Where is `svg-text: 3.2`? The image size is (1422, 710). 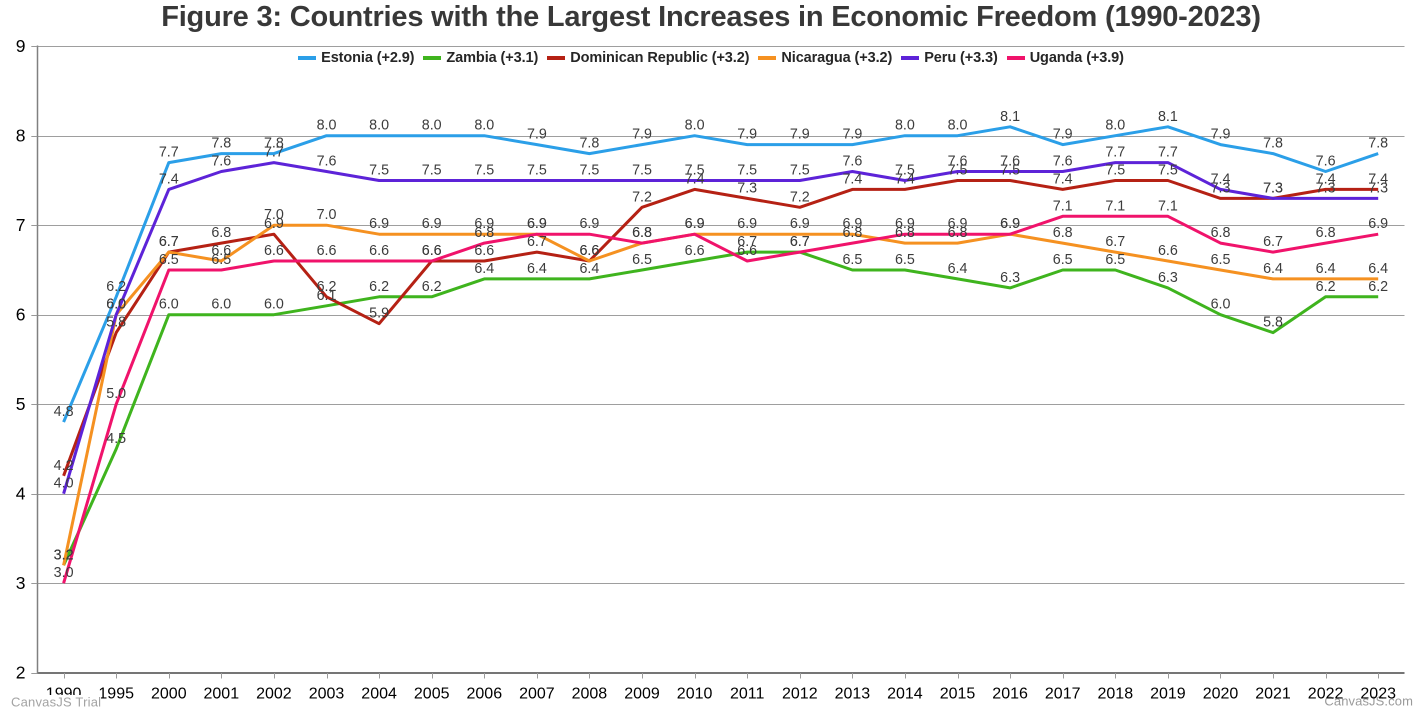 svg-text: 3.2 is located at coordinates (64, 555).